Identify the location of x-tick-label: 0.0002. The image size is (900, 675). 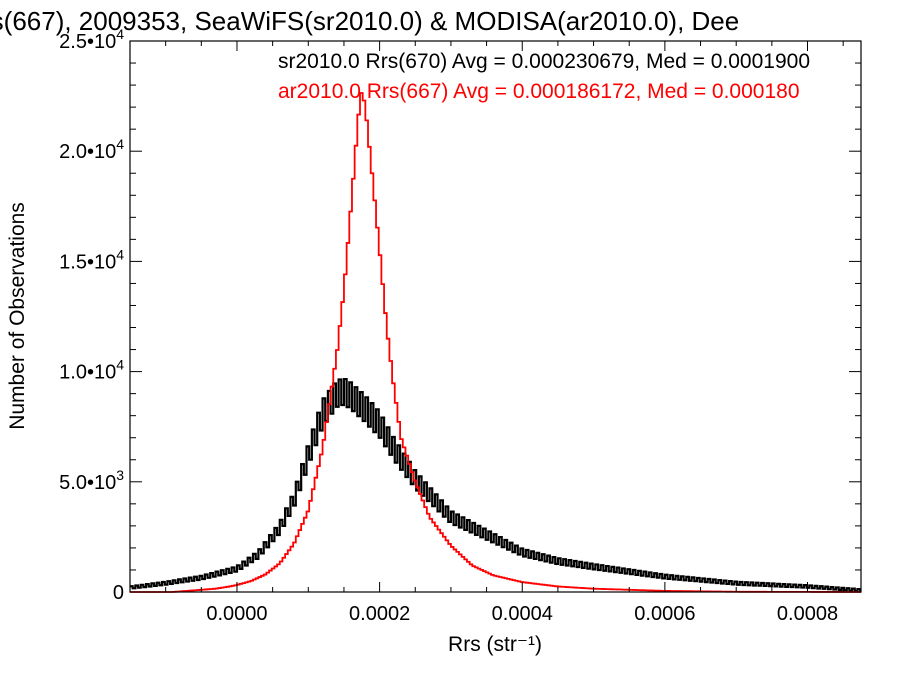
(379, 614).